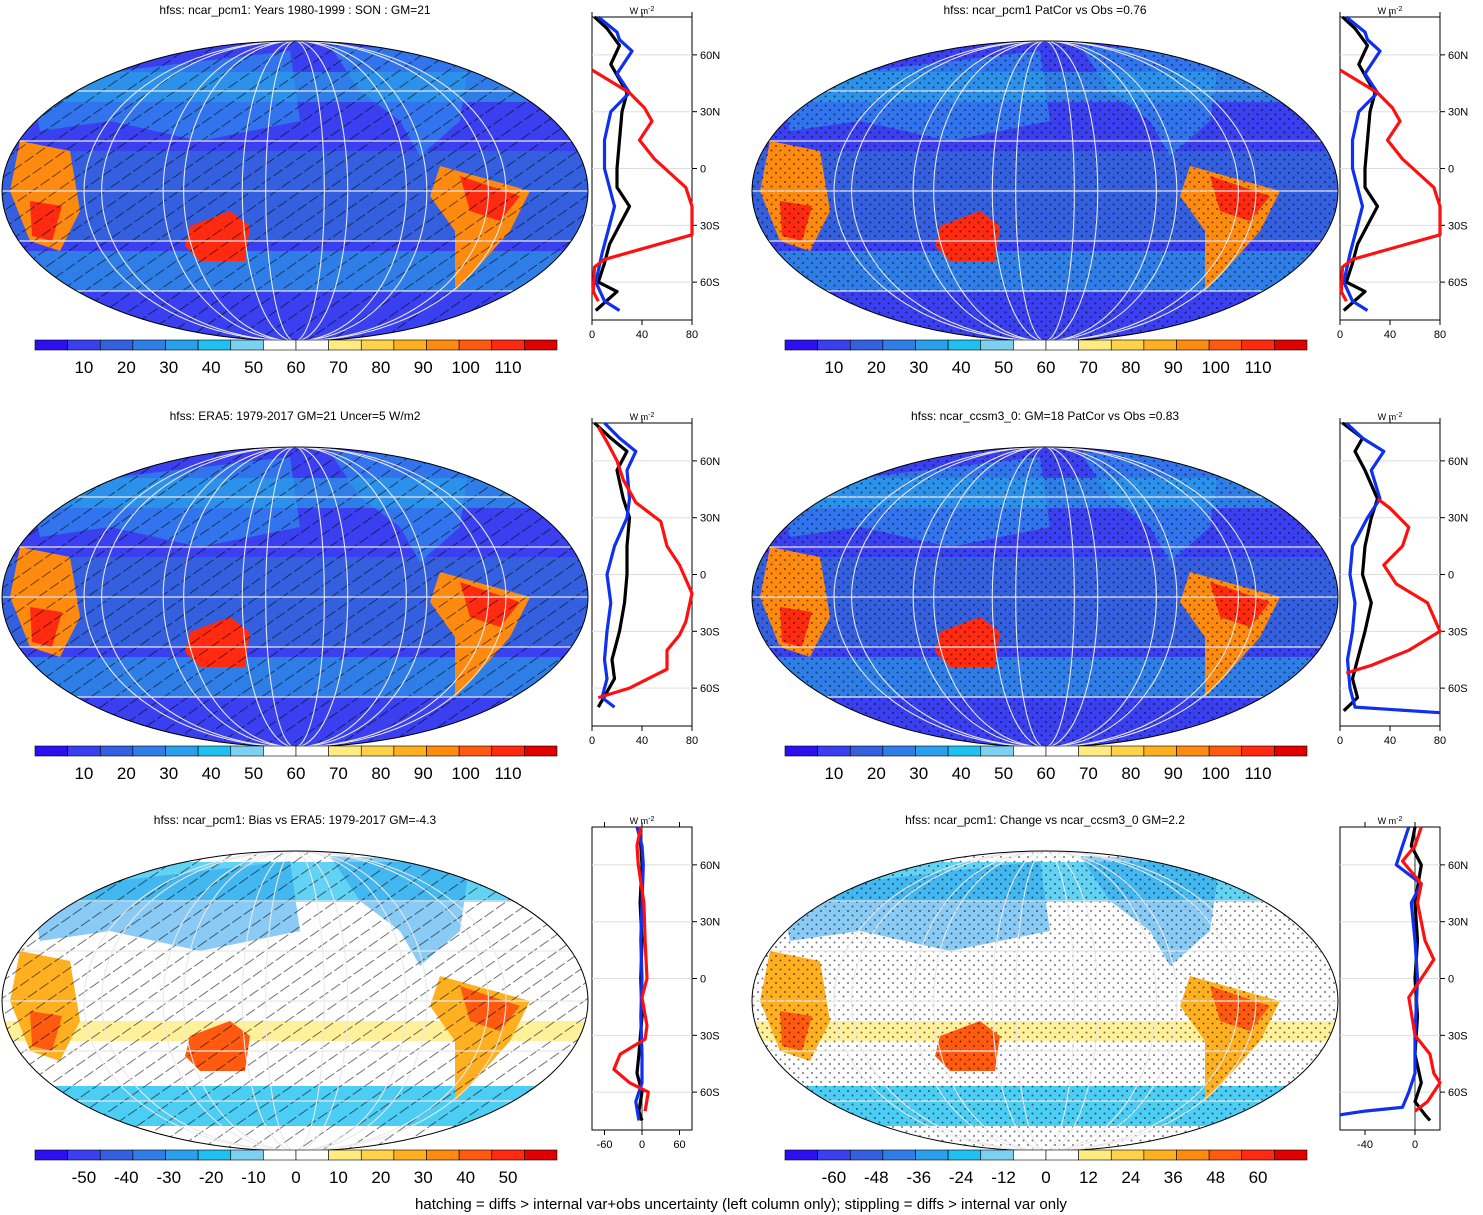  What do you see at coordinates (605, 1145) in the screenshot?
I see `profile-x-label: -60` at bounding box center [605, 1145].